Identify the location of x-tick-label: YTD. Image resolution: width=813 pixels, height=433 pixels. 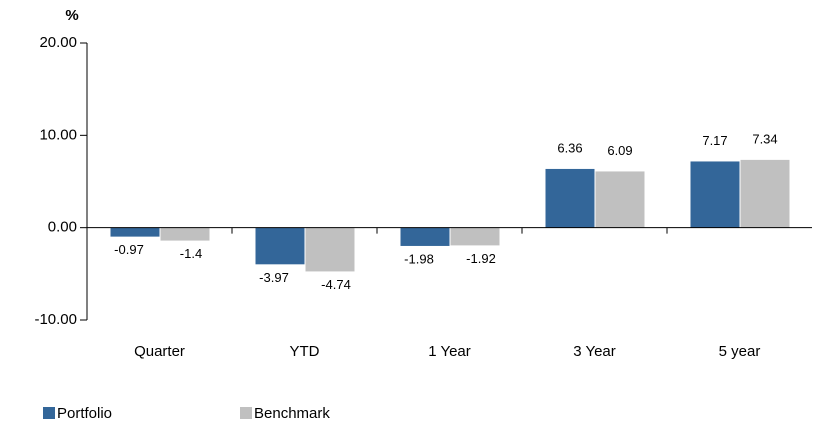
(305, 351).